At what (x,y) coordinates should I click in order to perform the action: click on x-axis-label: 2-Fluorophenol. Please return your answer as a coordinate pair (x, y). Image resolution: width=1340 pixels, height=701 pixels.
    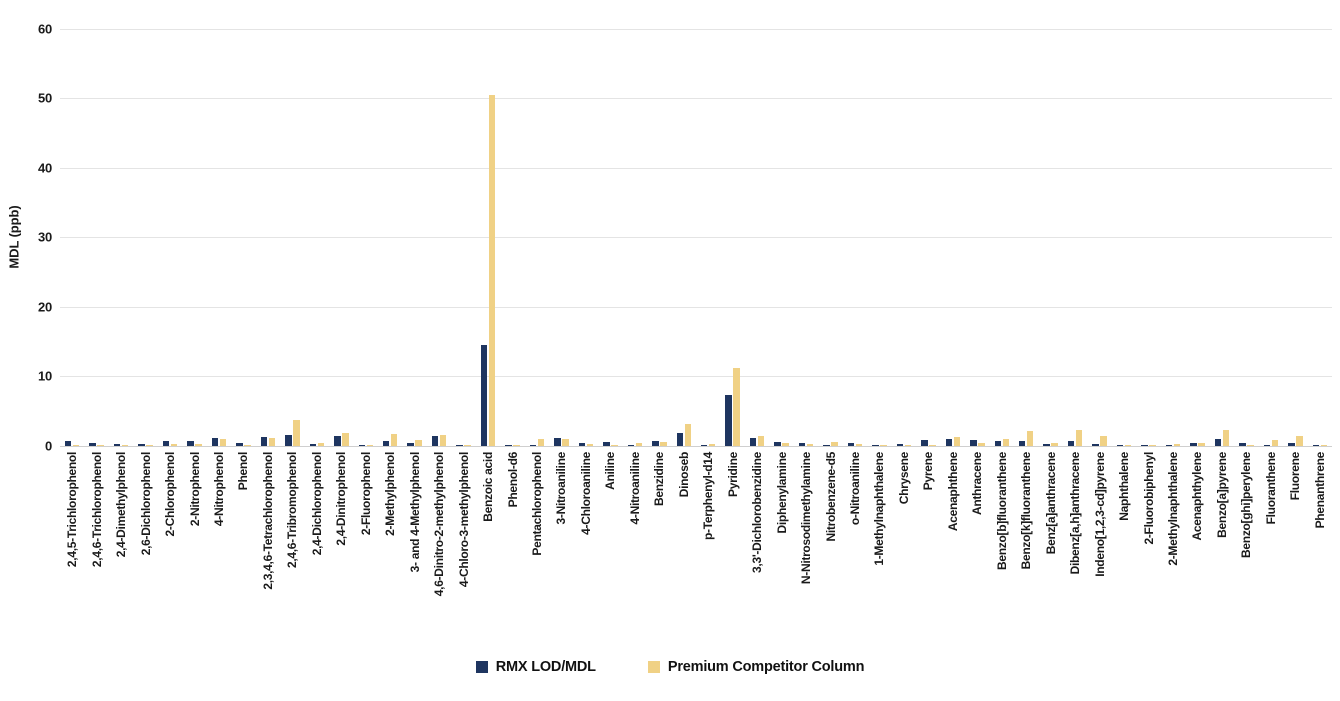
    Looking at the image, I should click on (365, 494).